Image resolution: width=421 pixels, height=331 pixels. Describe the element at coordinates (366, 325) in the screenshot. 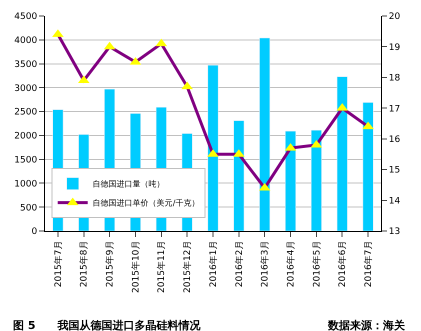

I see `source-note: 数据来源：海关` at that location.